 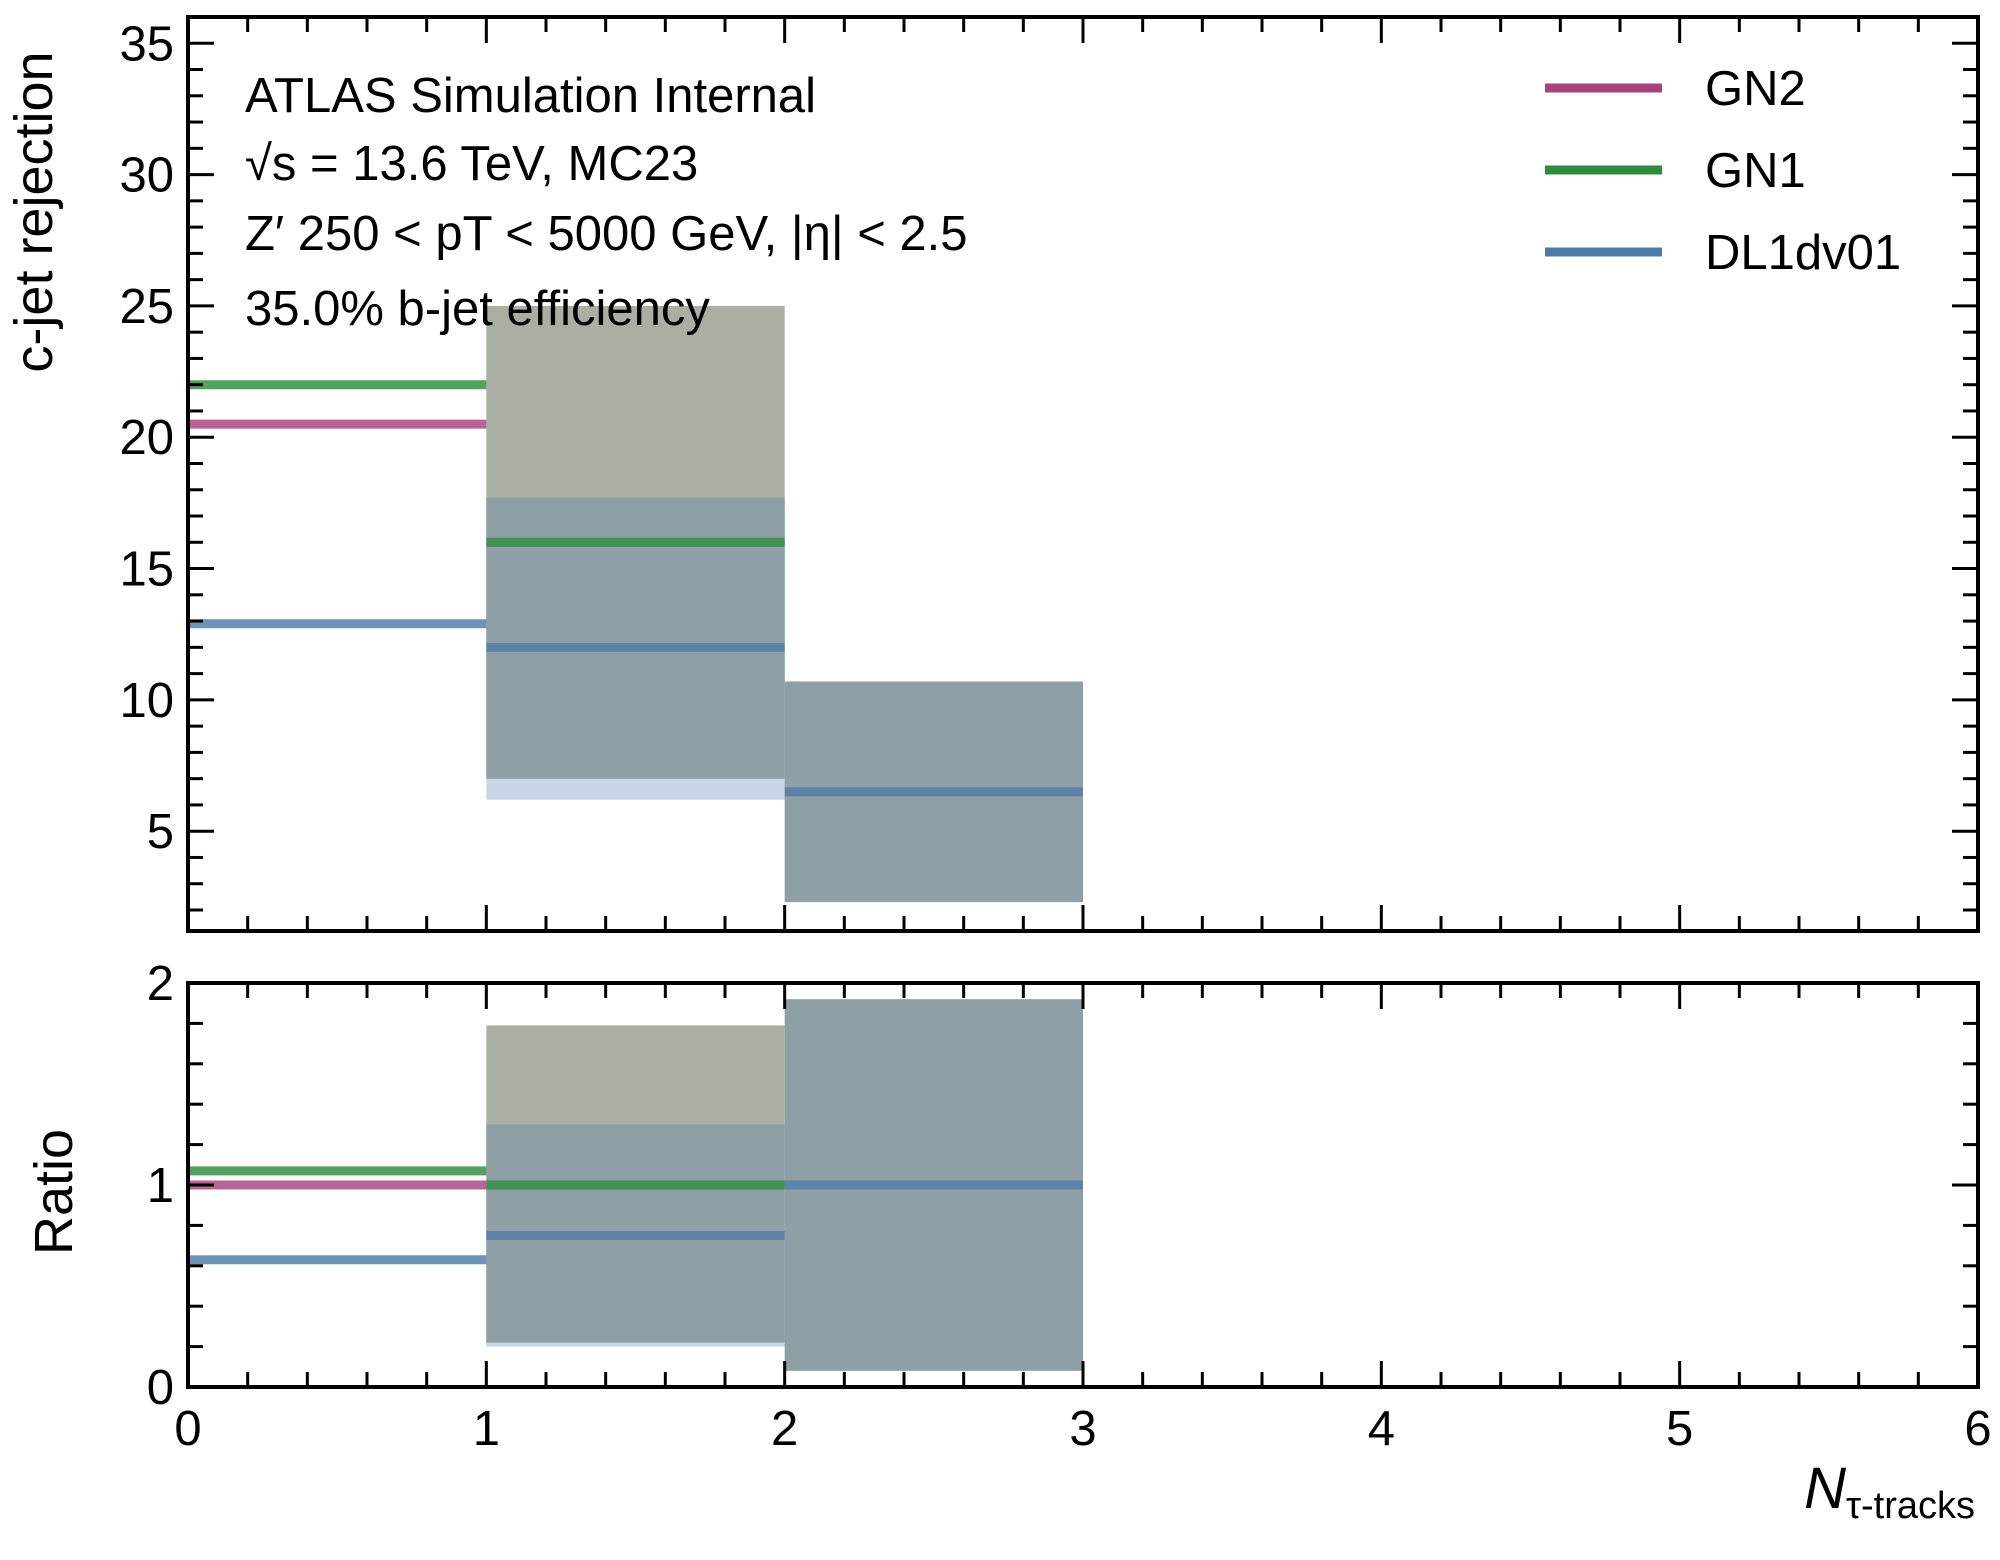 I want to click on legend-label-dl1dv01: DL1dv01, so click(x=1803, y=253).